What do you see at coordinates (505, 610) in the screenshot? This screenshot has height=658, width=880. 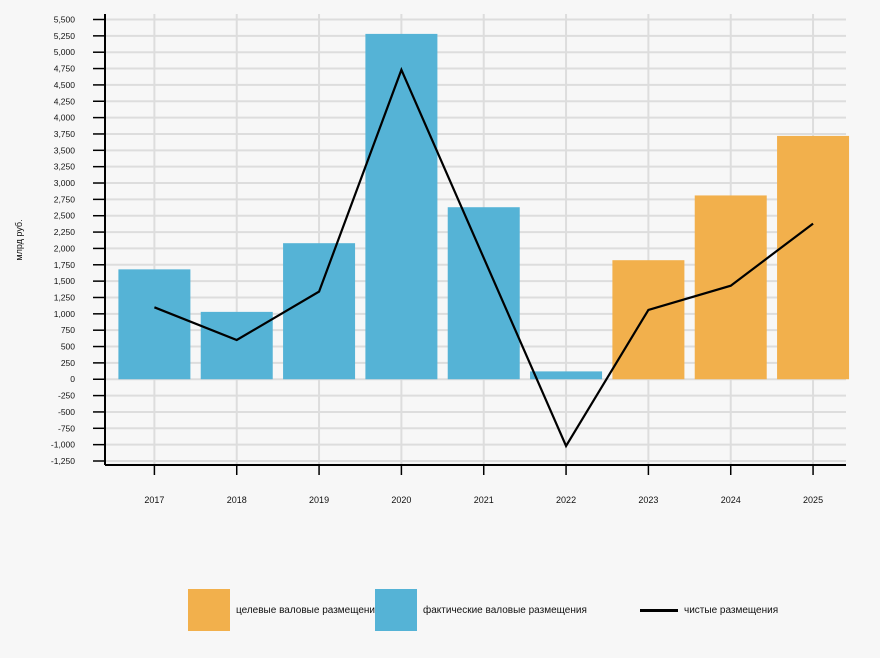 I see `legend-label-actual: фактические валовые размещения` at bounding box center [505, 610].